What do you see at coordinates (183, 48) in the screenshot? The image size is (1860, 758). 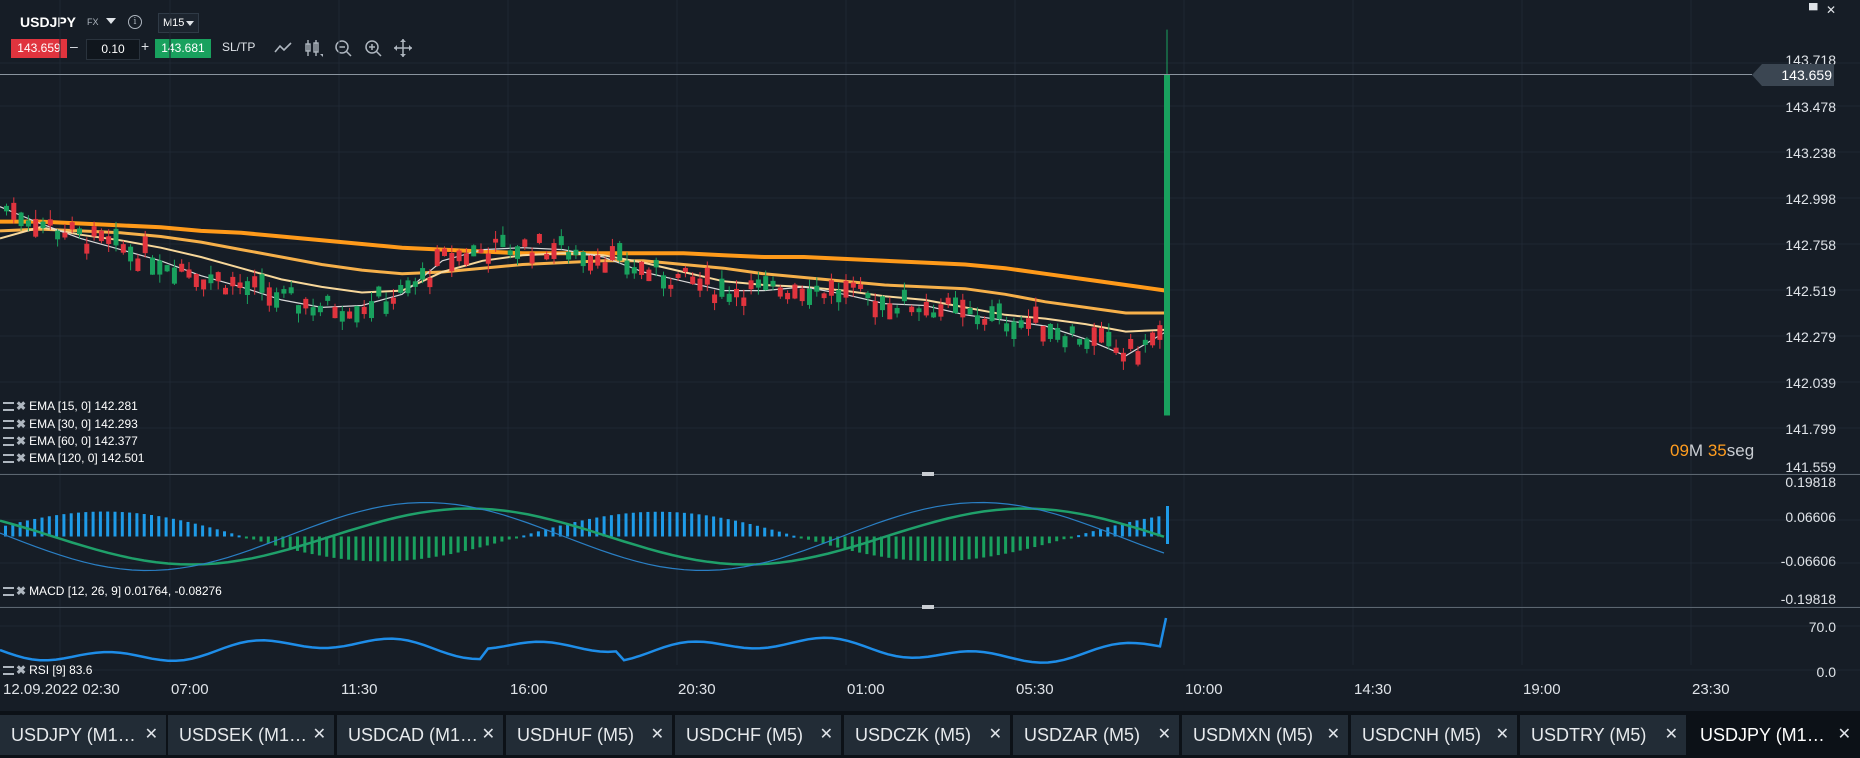 I see `buy-button: 143.681` at bounding box center [183, 48].